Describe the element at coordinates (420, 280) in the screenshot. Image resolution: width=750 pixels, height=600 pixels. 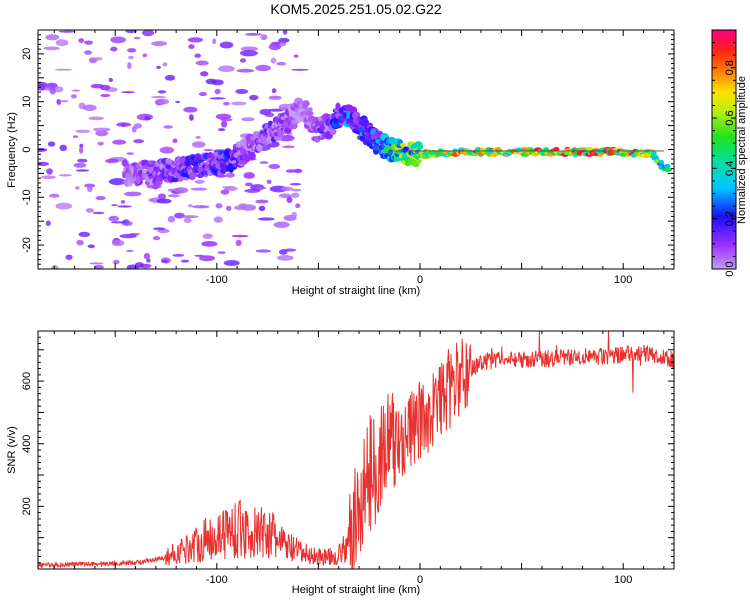
I see `spectrogram-xtick-label: 0` at that location.